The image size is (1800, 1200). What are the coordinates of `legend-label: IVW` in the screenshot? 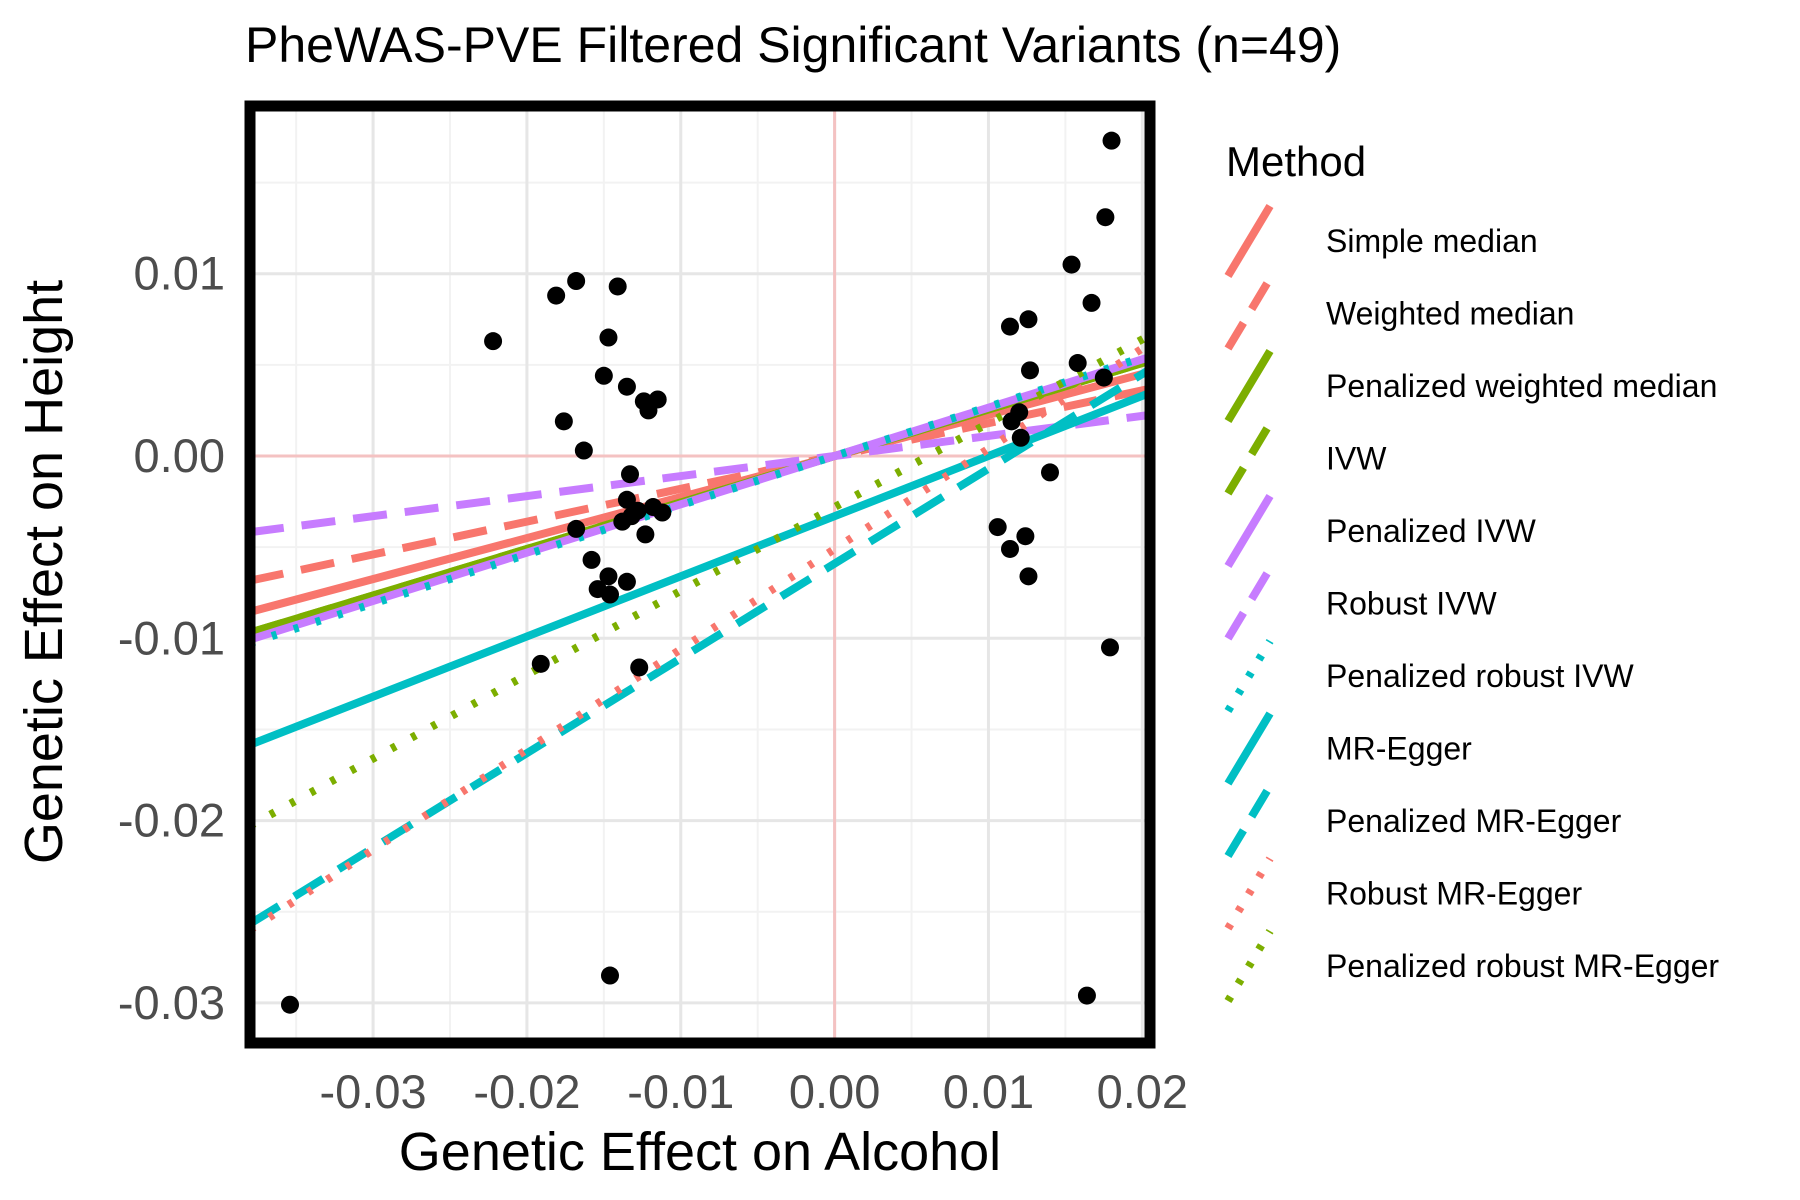 It's located at (1356, 459).